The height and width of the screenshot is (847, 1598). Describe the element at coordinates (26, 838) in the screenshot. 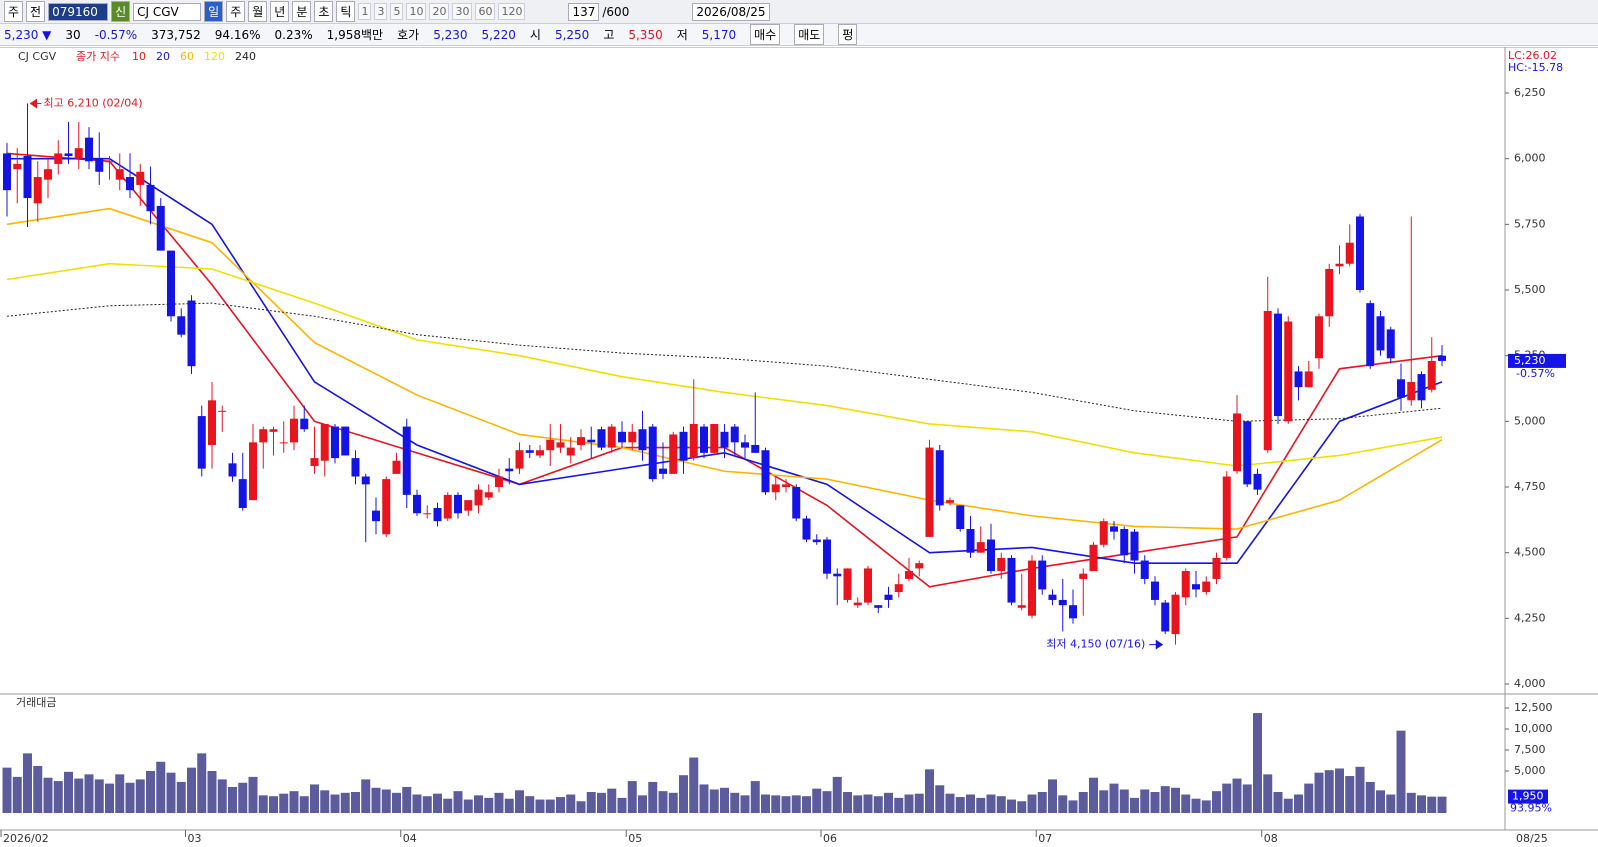

I see `x-tick-label: 2026/02` at that location.